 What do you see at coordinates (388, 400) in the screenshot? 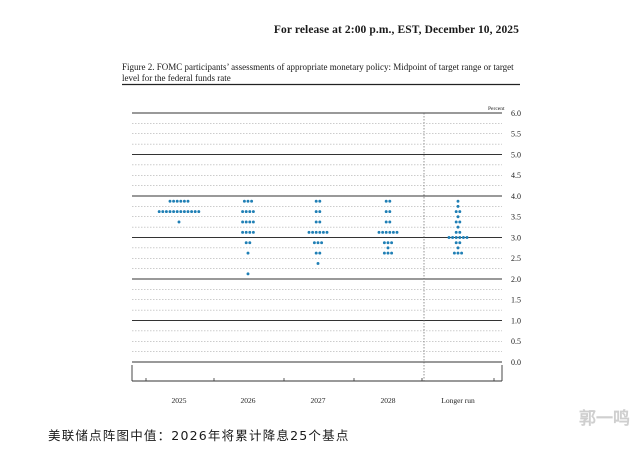
I see `x-tick-label: 2028` at bounding box center [388, 400].